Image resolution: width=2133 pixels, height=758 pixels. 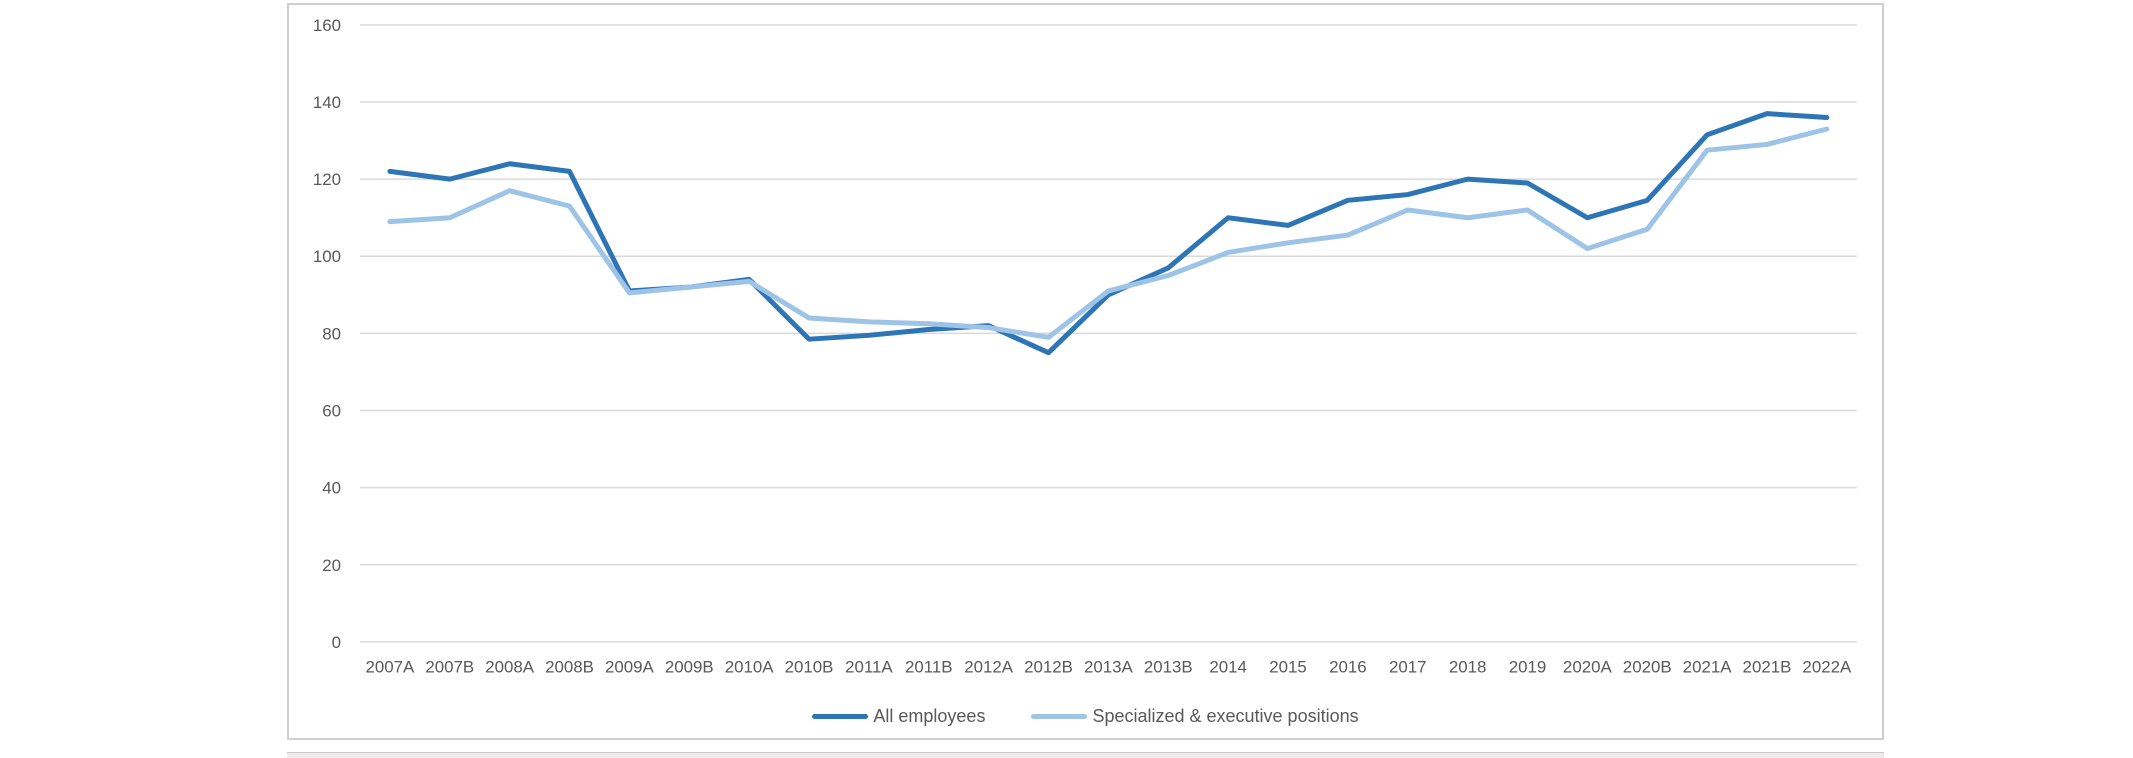 I want to click on x-axis-label: 2010B, so click(x=809, y=666).